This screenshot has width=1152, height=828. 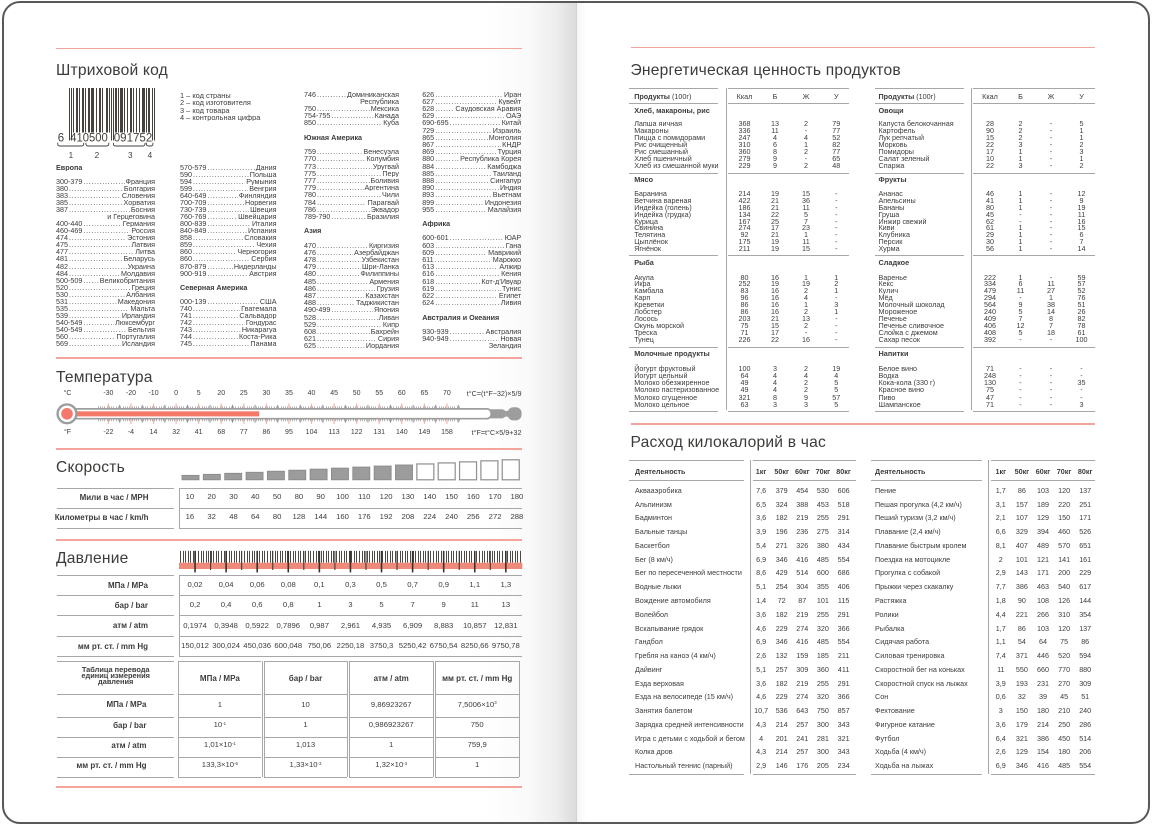 I want to click on svg-text: 2, so click(x=97, y=155).